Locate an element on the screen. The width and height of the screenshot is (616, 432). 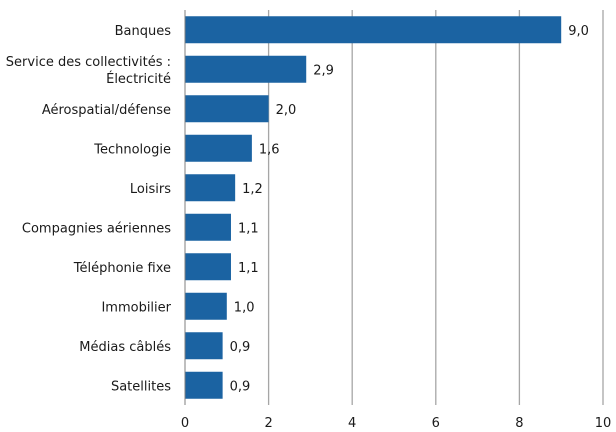
category-label-5-line-0: Compagnies aériennes is located at coordinates (96, 228).